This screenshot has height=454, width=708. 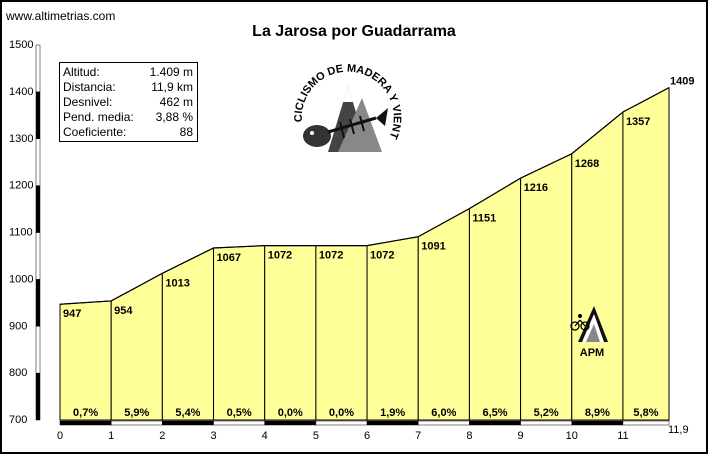 I want to click on y-tick-label: 1000, so click(x=21, y=279).